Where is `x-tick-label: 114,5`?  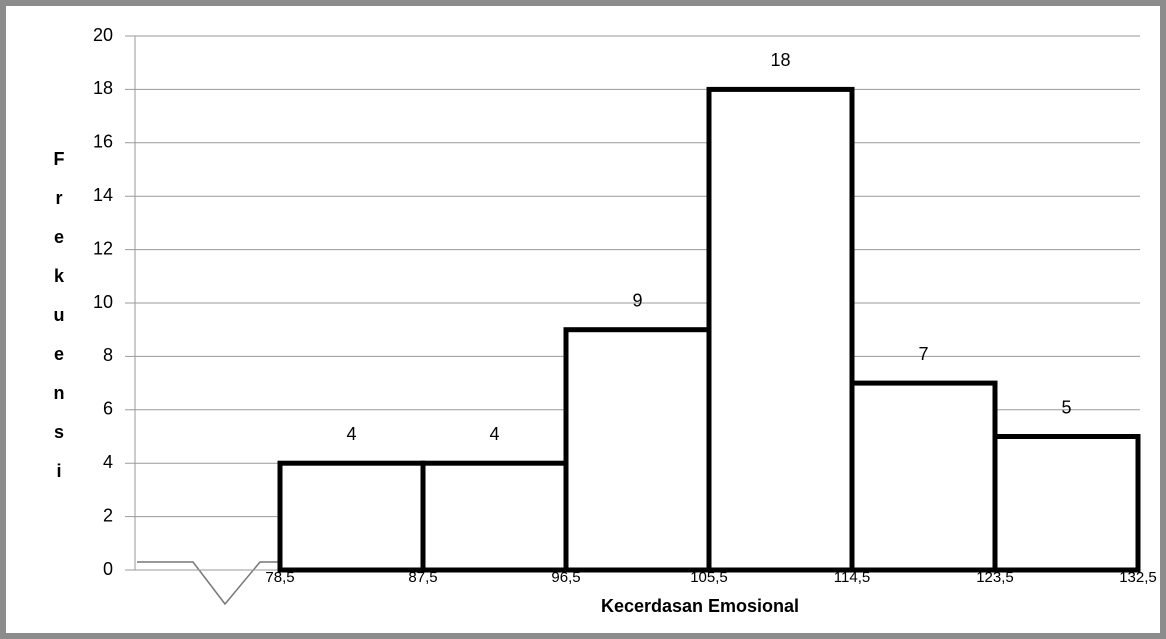
x-tick-label: 114,5 is located at coordinates (852, 577).